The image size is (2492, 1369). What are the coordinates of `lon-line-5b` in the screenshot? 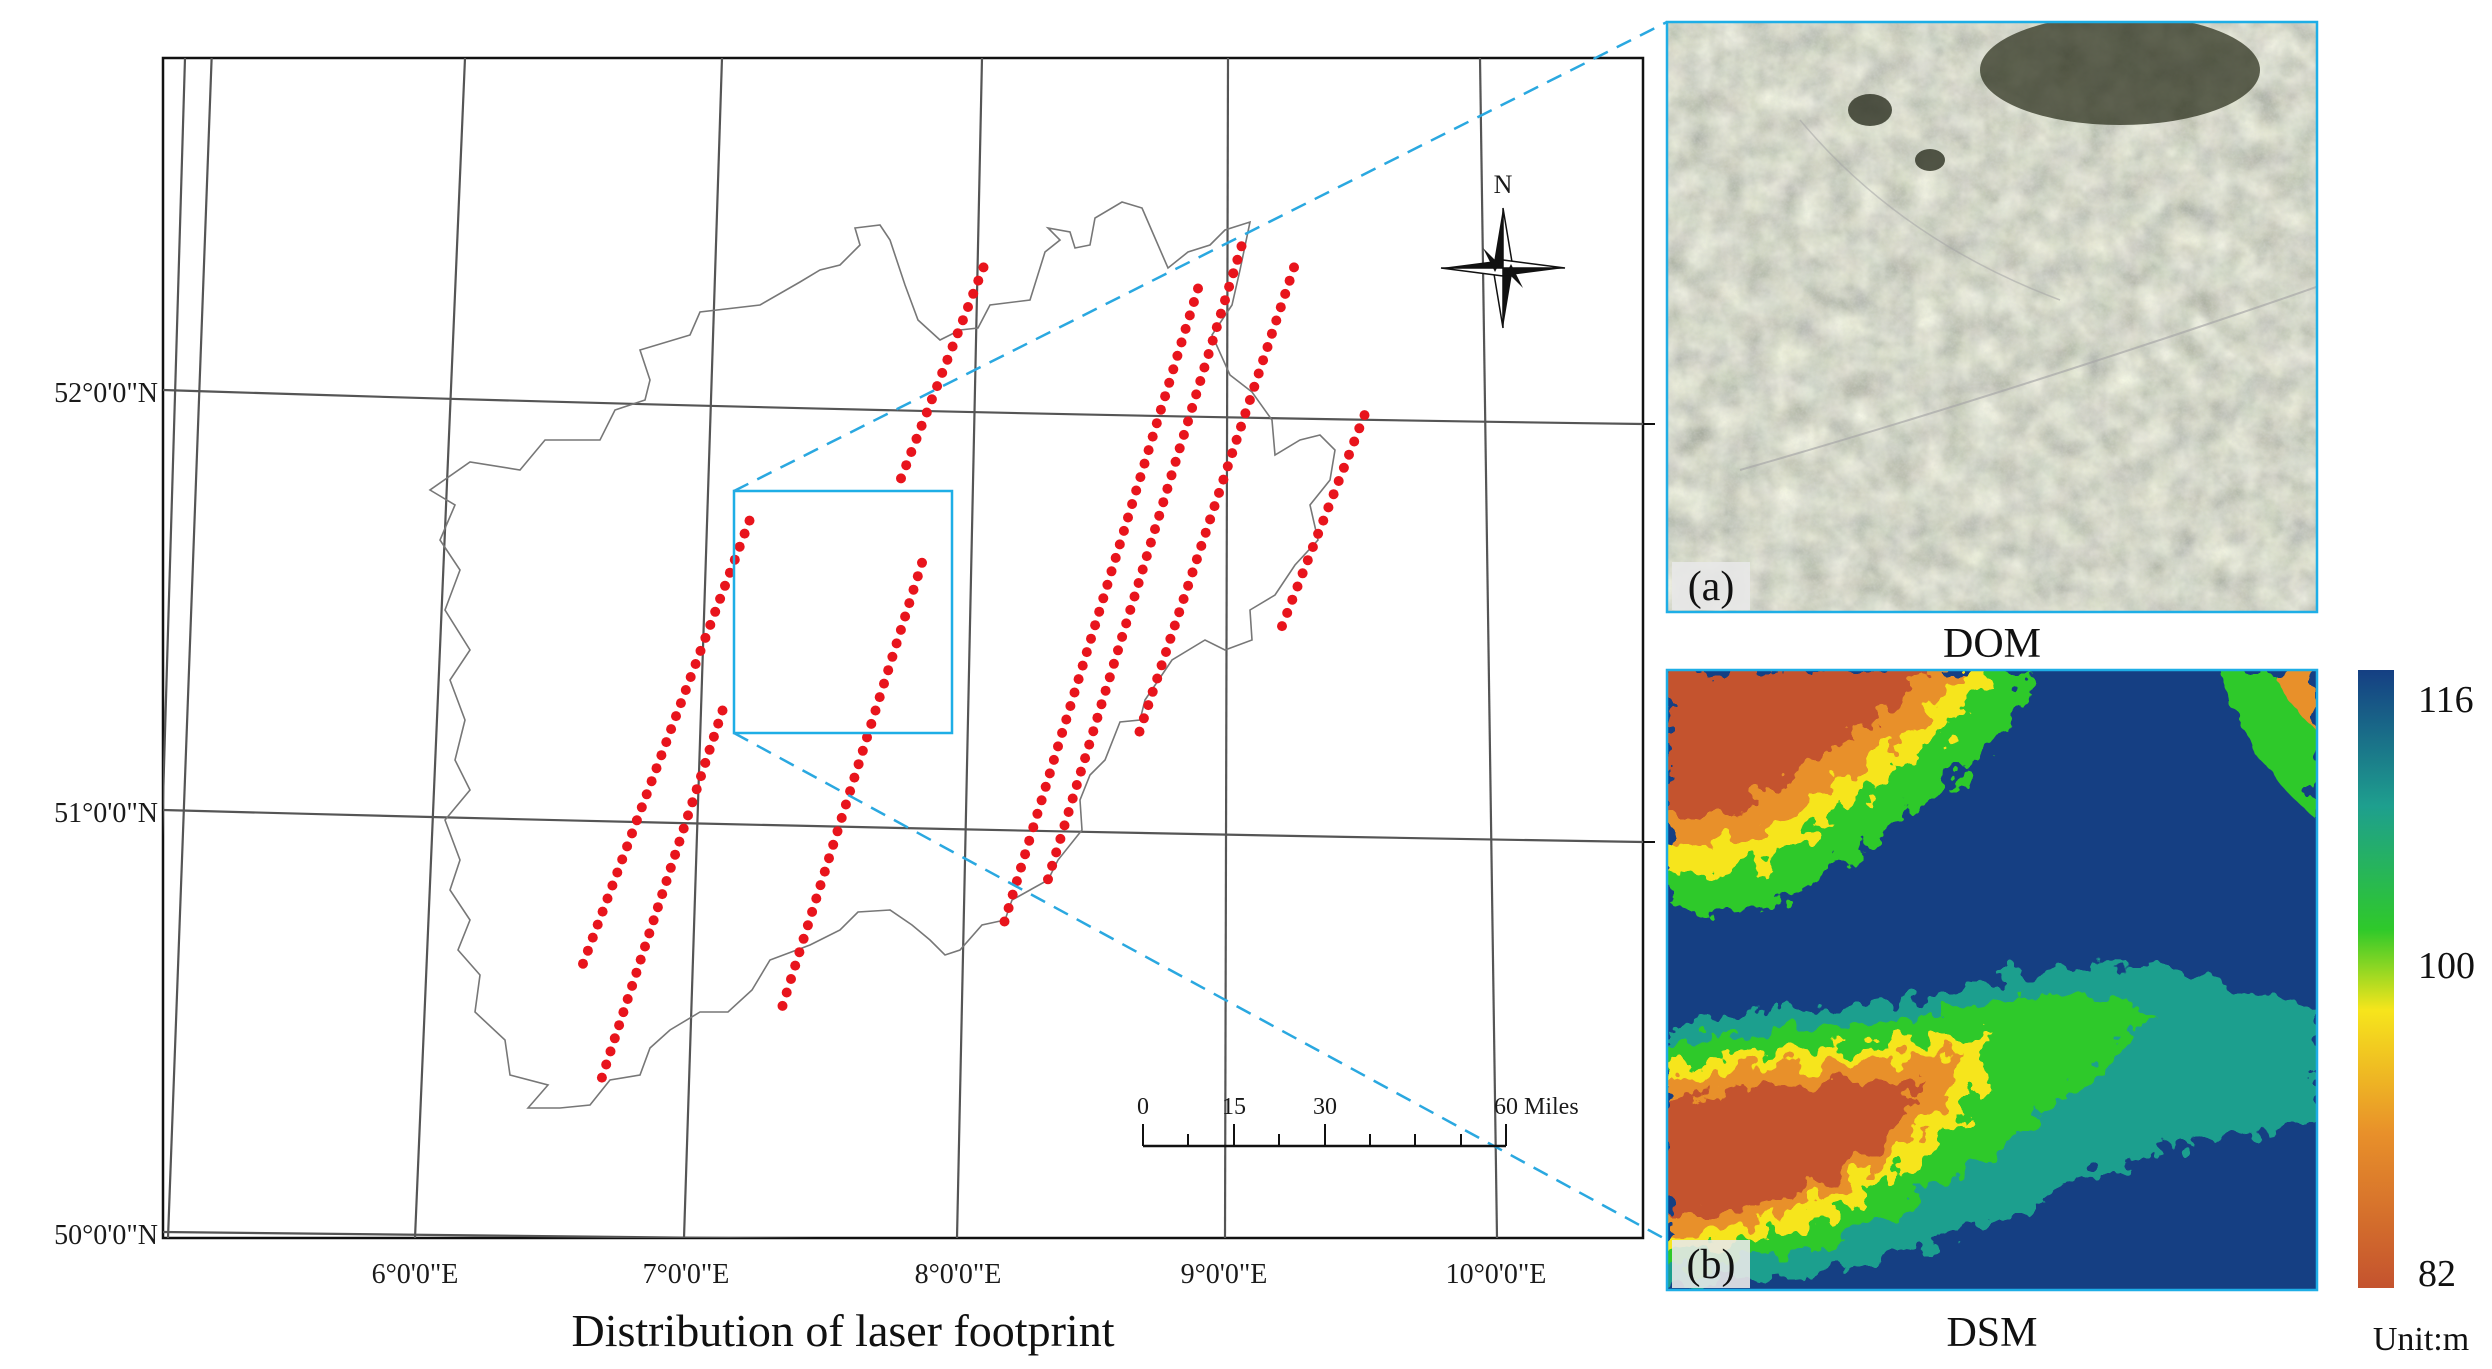 It's located at (189, 648).